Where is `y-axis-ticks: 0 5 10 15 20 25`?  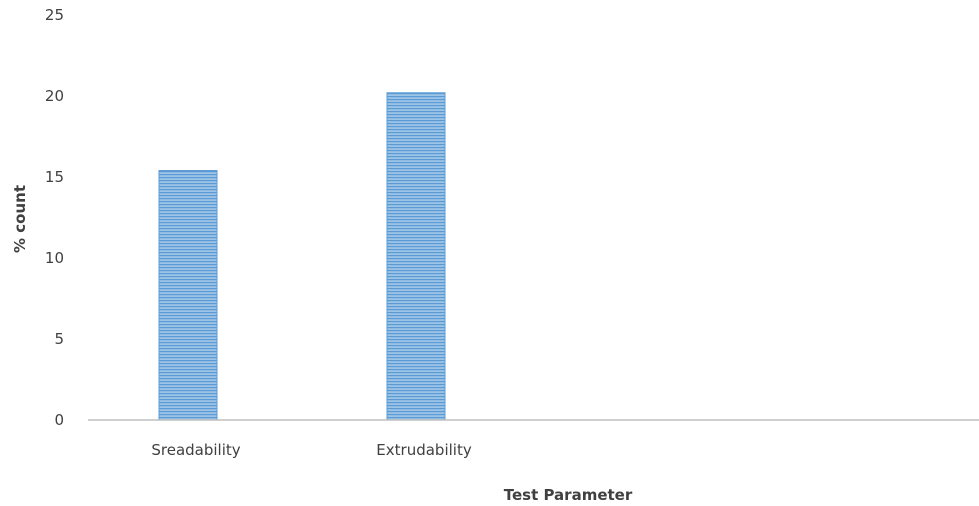
y-axis-ticks: 0 5 10 15 20 25 is located at coordinates (54, 217).